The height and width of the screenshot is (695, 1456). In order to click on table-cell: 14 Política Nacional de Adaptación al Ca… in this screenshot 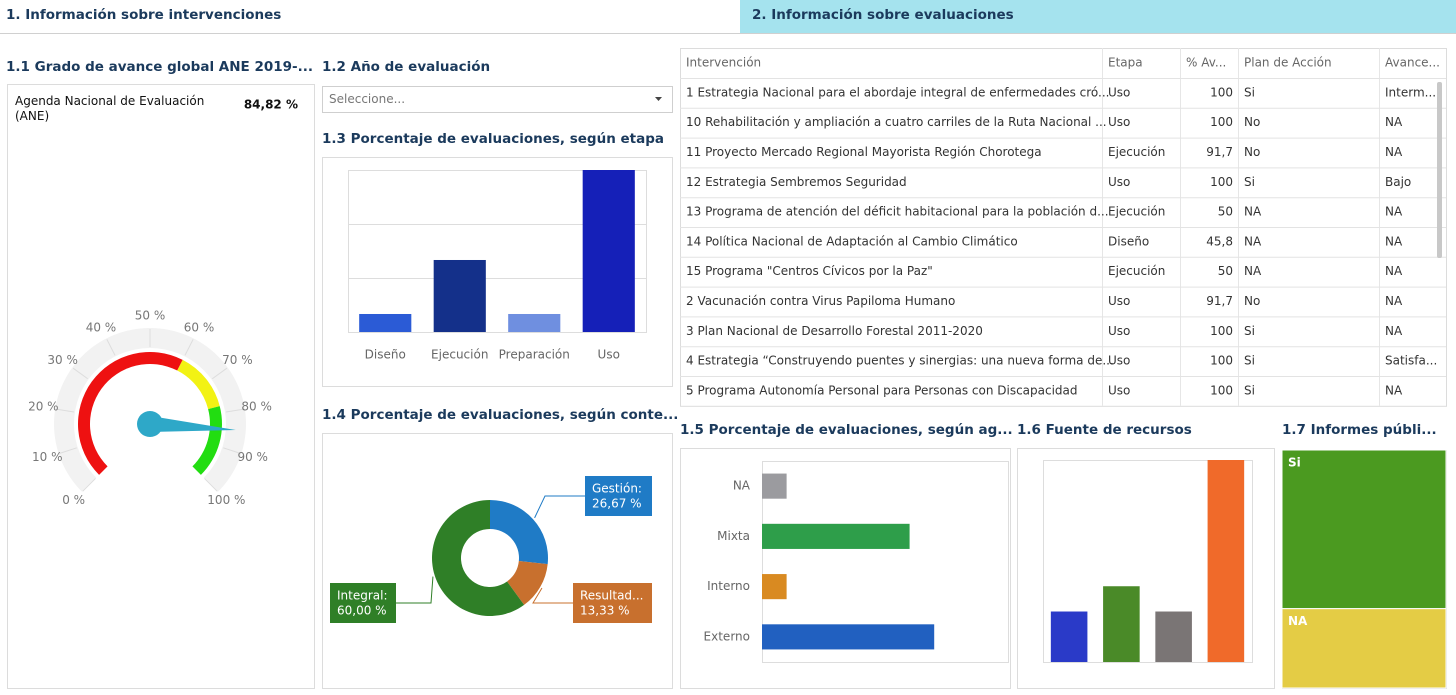, I will do `click(852, 241)`.